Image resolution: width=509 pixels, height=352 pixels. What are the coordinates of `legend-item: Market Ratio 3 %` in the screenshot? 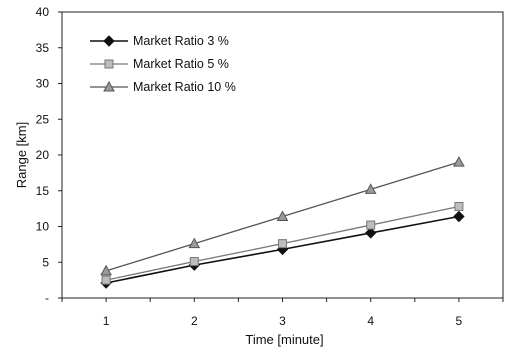 It's located at (159, 41).